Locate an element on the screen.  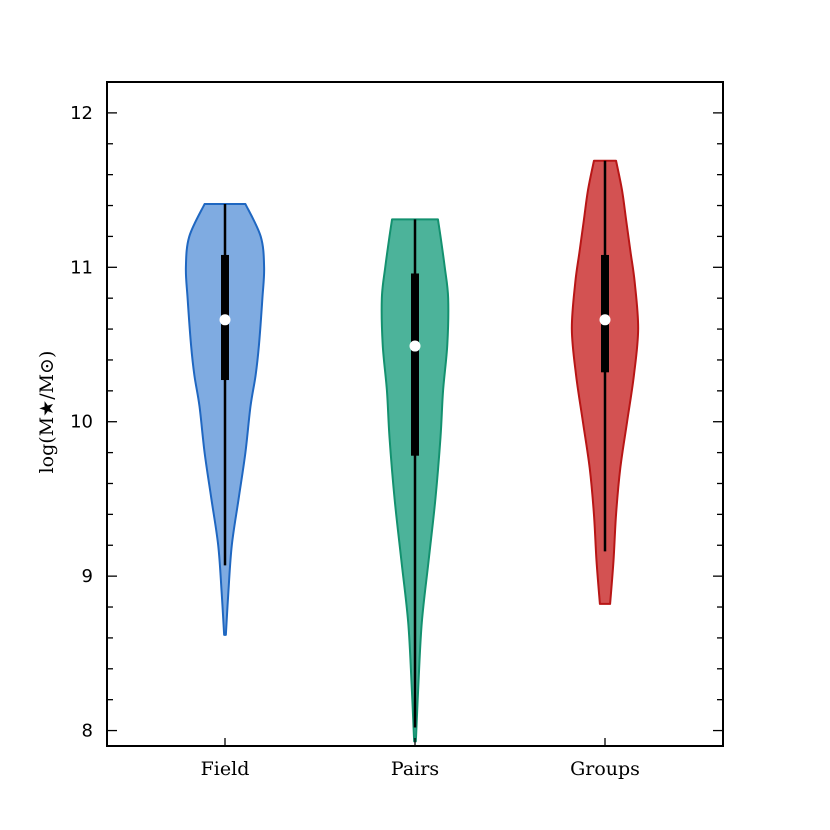
x-tick-label: Groups is located at coordinates (605, 769).